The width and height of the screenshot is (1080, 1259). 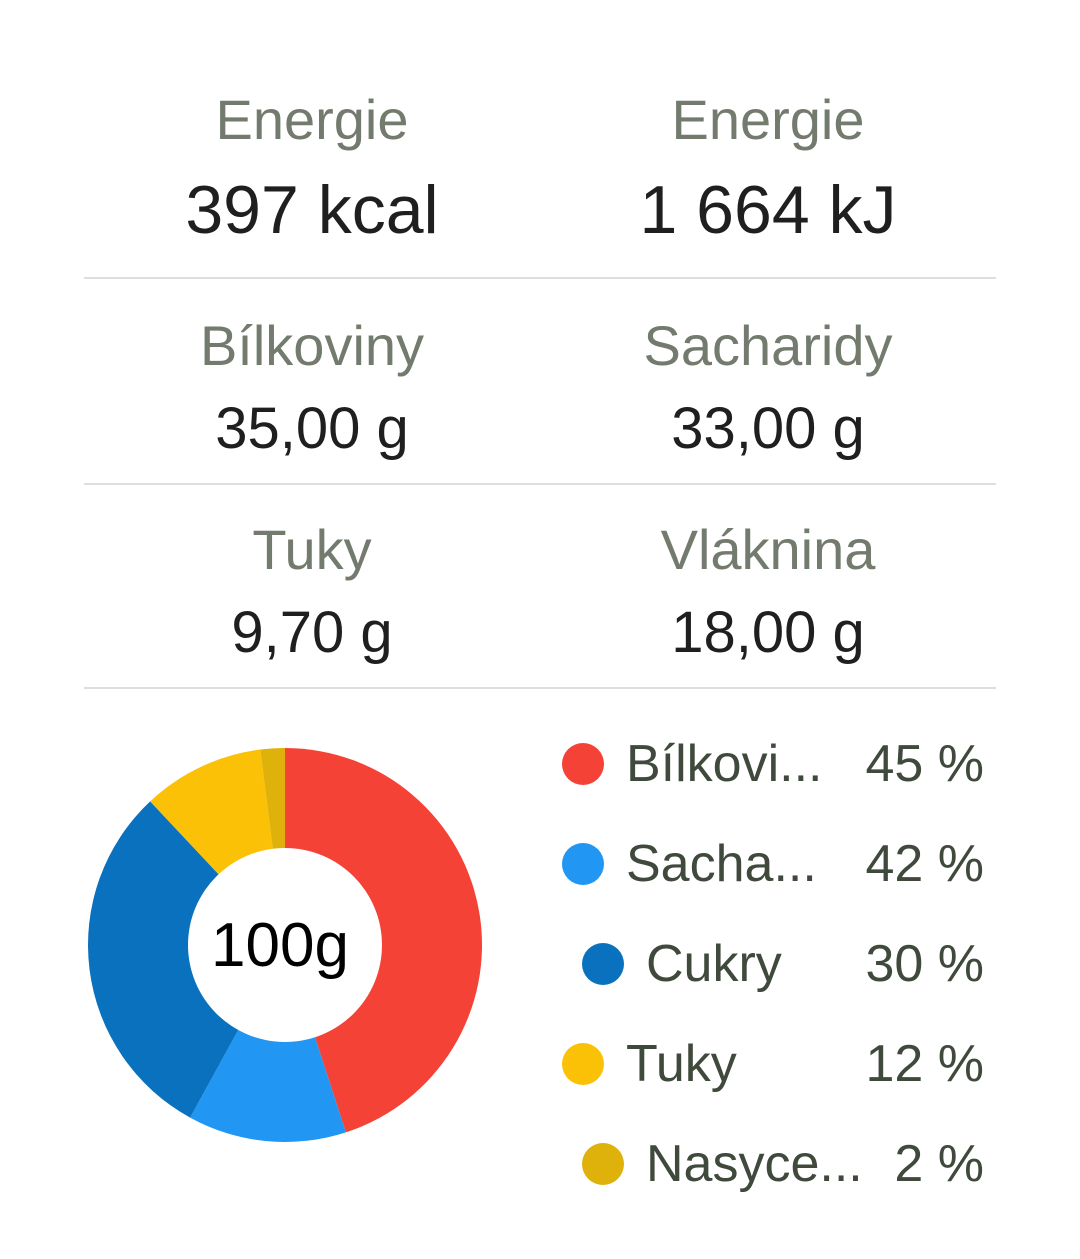 What do you see at coordinates (768, 632) in the screenshot?
I see `fiber-value: 18,00 g` at bounding box center [768, 632].